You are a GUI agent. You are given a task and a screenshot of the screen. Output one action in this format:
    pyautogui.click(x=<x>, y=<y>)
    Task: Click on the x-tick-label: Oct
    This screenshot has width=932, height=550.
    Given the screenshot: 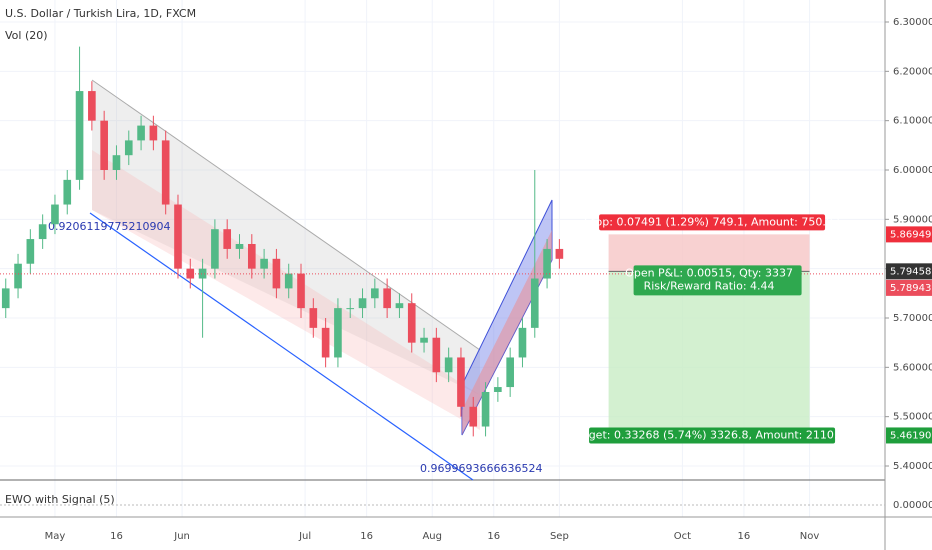 What is the action you would take?
    pyautogui.click(x=682, y=536)
    